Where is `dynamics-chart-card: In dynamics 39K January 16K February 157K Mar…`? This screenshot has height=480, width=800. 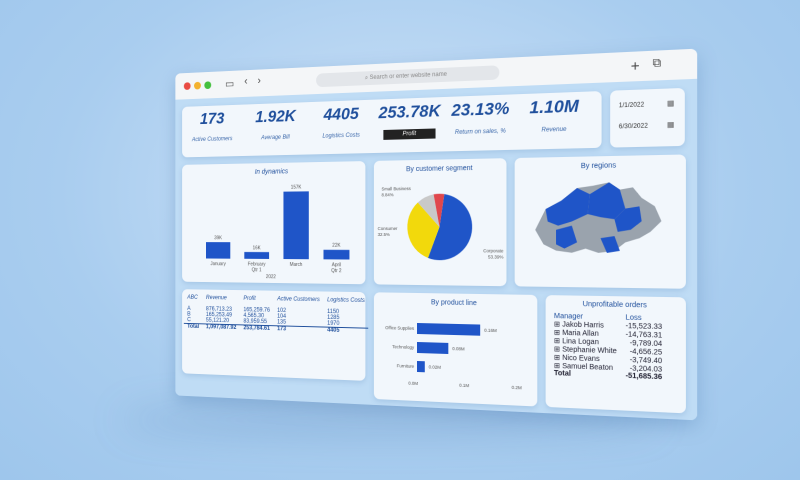 dynamics-chart-card: In dynamics 39K January 16K February 157K Mar… is located at coordinates (273, 222).